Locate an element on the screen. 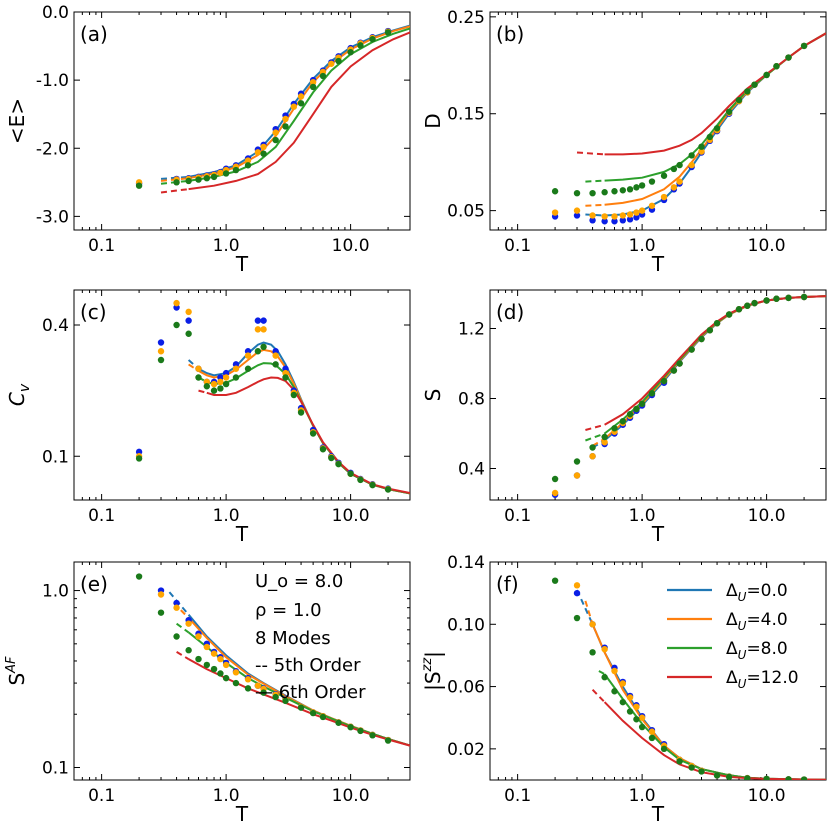 The image size is (830, 830). annotation-line-3: 8 Modes is located at coordinates (293, 638).